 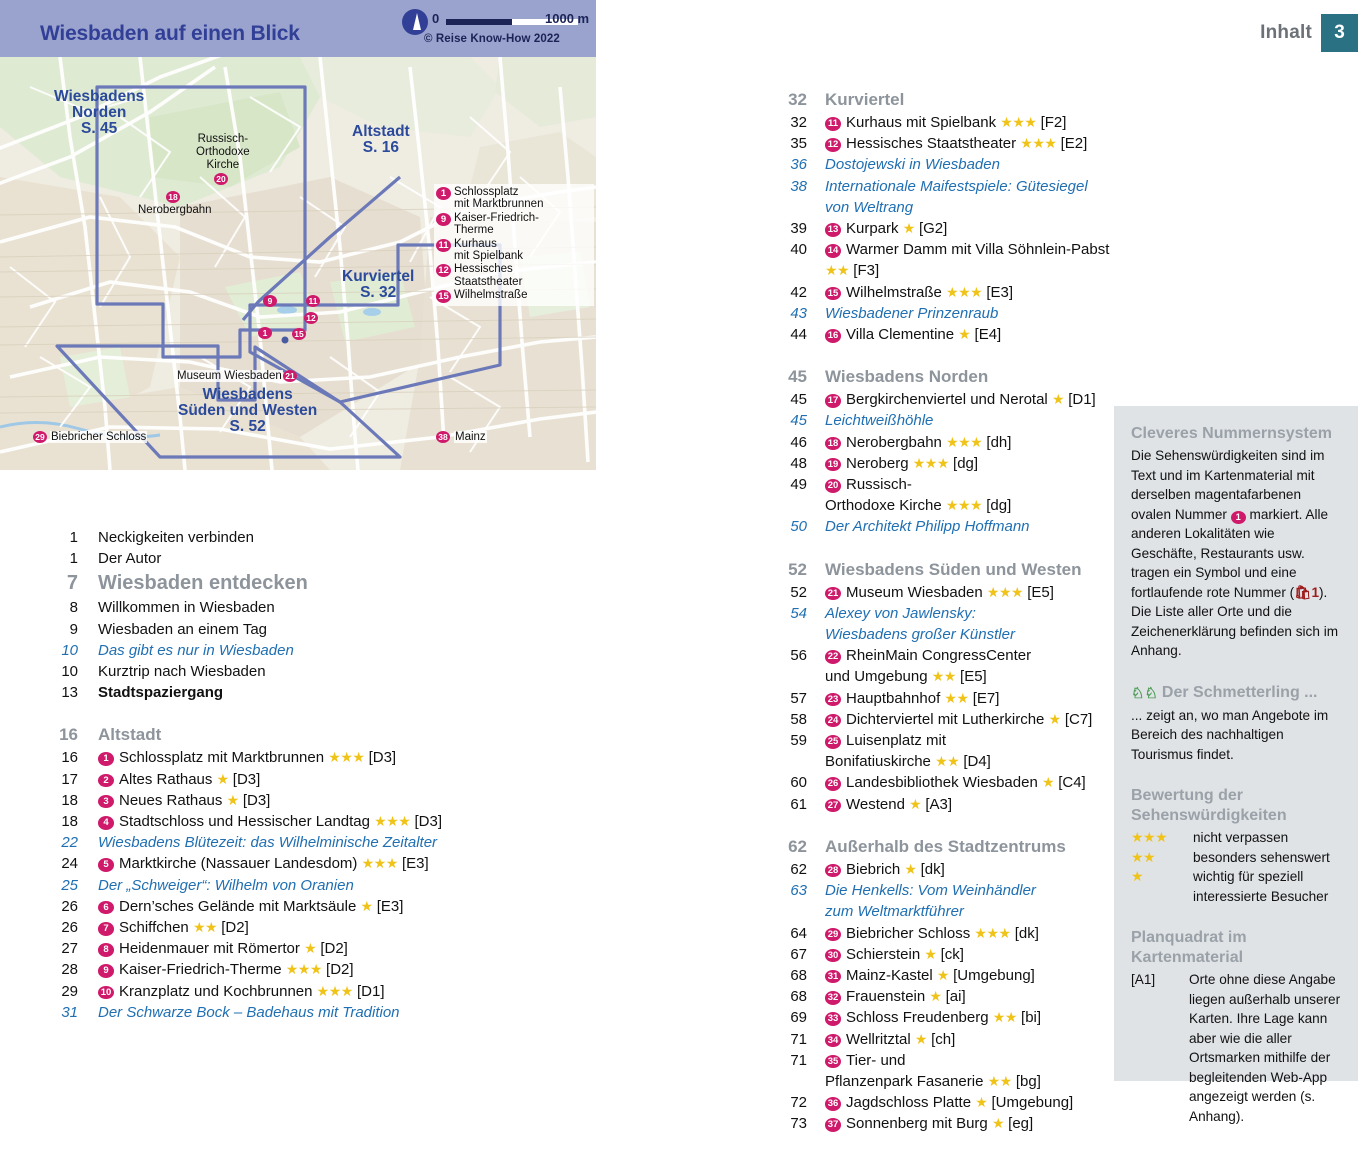 What do you see at coordinates (106, 971) in the screenshot?
I see `entry-marker-9: 9` at bounding box center [106, 971].